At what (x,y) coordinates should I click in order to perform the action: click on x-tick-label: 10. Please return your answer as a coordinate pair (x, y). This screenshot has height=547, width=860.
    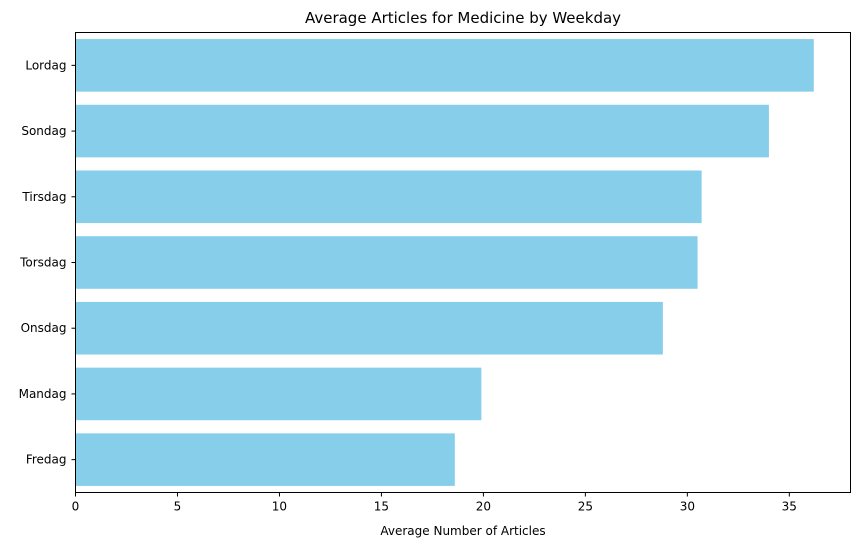
    Looking at the image, I should click on (279, 507).